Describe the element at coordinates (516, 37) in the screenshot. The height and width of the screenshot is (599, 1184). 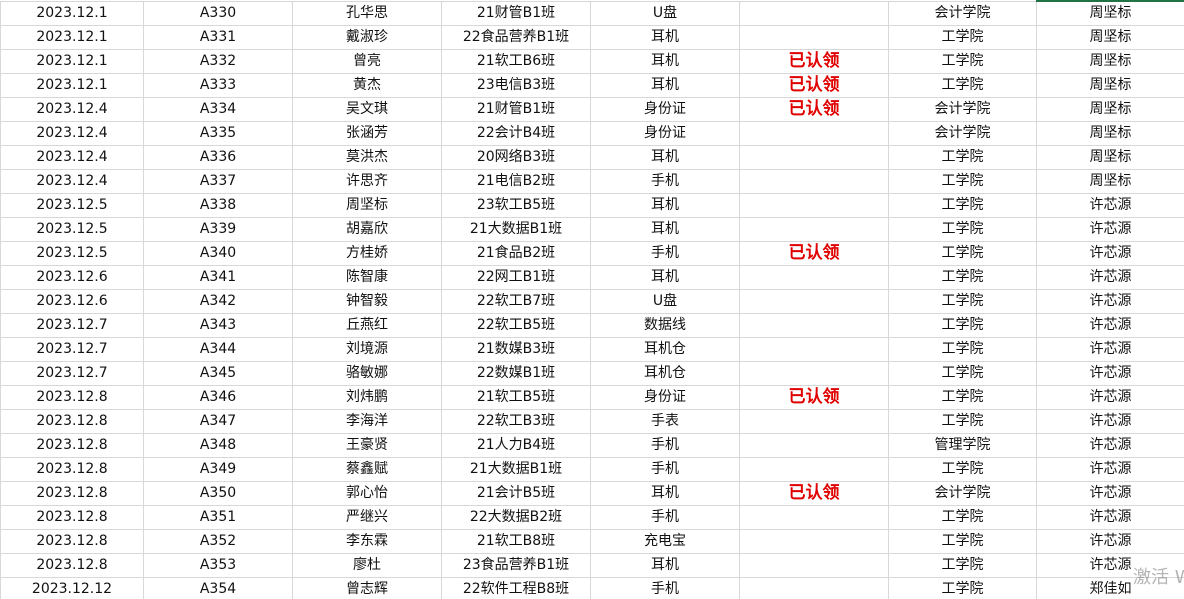
I see `class-cell: 22食品营养B1班` at that location.